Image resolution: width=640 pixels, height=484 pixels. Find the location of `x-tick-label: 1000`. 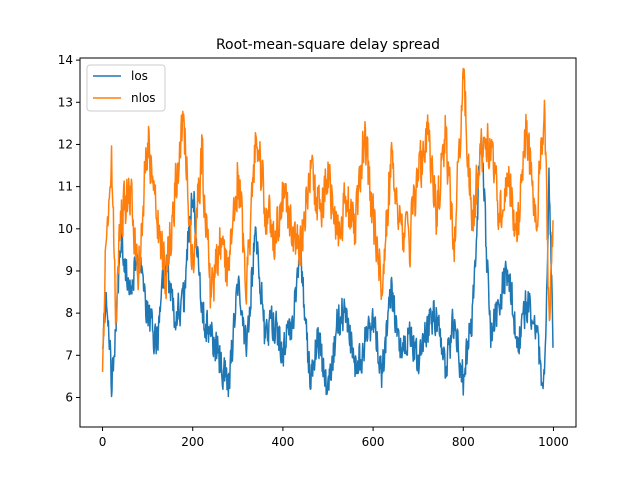

x-tick-label: 1000 is located at coordinates (553, 442).